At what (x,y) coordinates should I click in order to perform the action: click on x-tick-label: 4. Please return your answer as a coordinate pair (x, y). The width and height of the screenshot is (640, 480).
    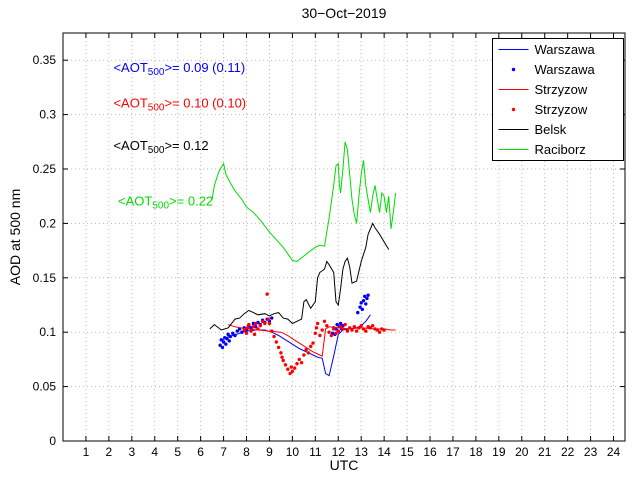
    Looking at the image, I should click on (154, 452).